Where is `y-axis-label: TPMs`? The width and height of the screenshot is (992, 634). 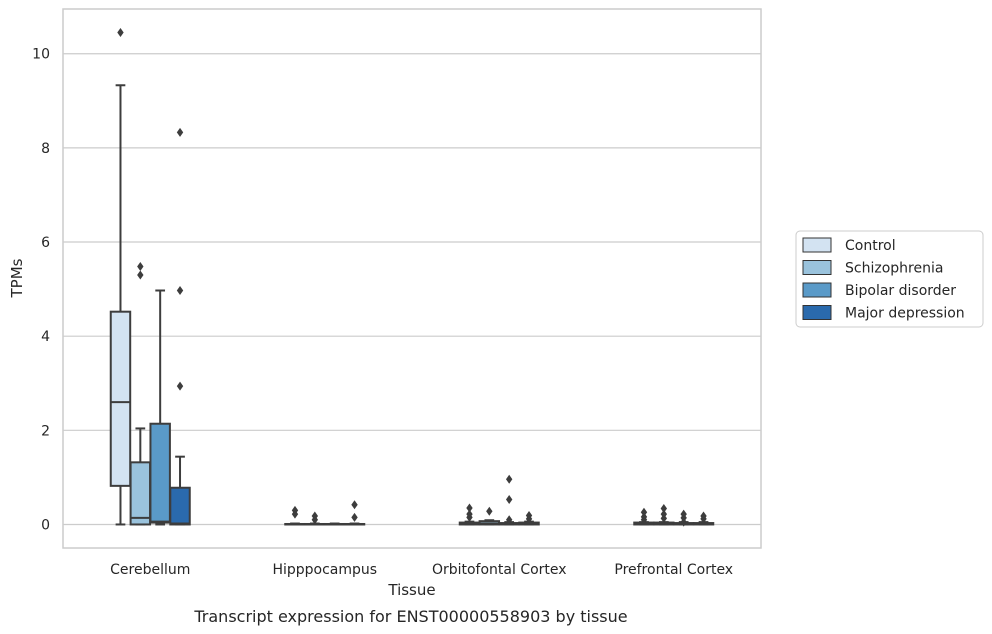
y-axis-label: TPMs is located at coordinates (17, 278).